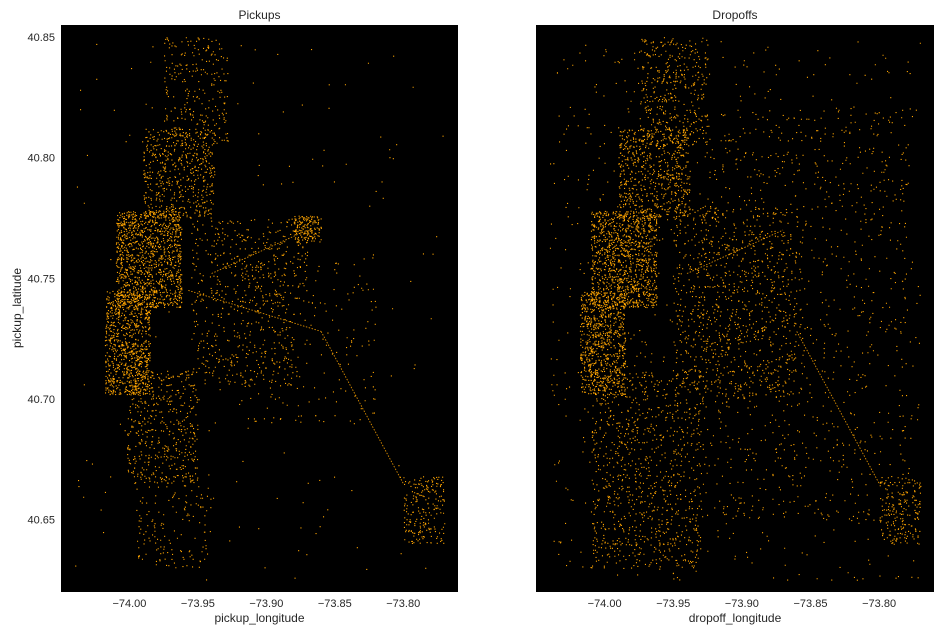  Describe the element at coordinates (41, 521) in the screenshot. I see `y-tick-label: 40.65` at that location.